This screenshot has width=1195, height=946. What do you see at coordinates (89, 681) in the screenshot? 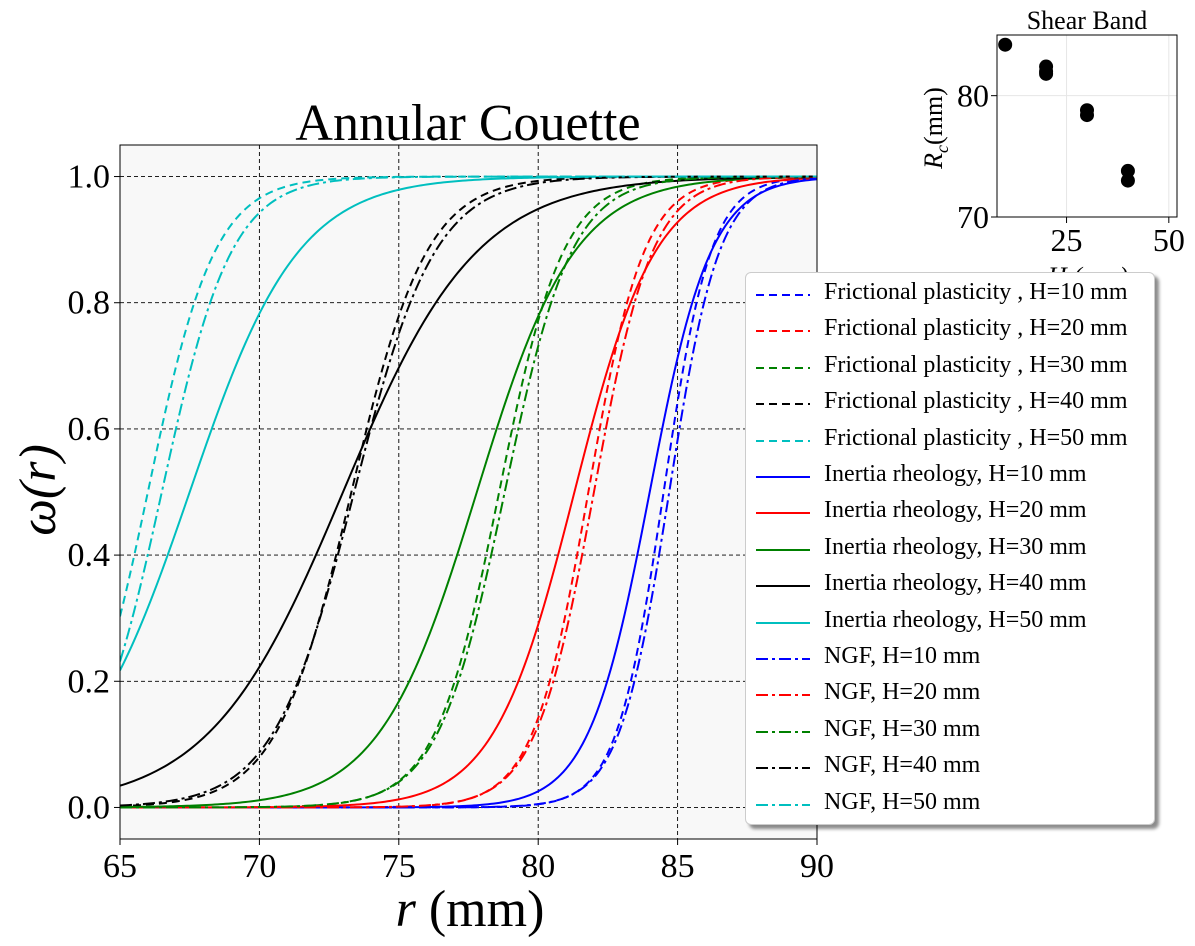
I see `main-y-tick-label: 0.2` at bounding box center [89, 681].